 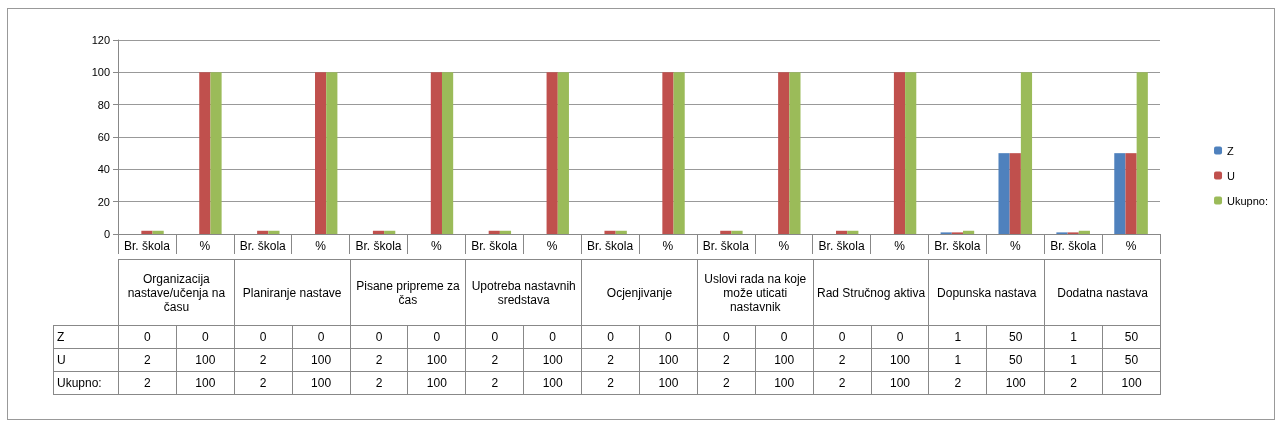 I want to click on text: Uslovi rada na koje može uticati nastavnik, so click(x=755, y=292).